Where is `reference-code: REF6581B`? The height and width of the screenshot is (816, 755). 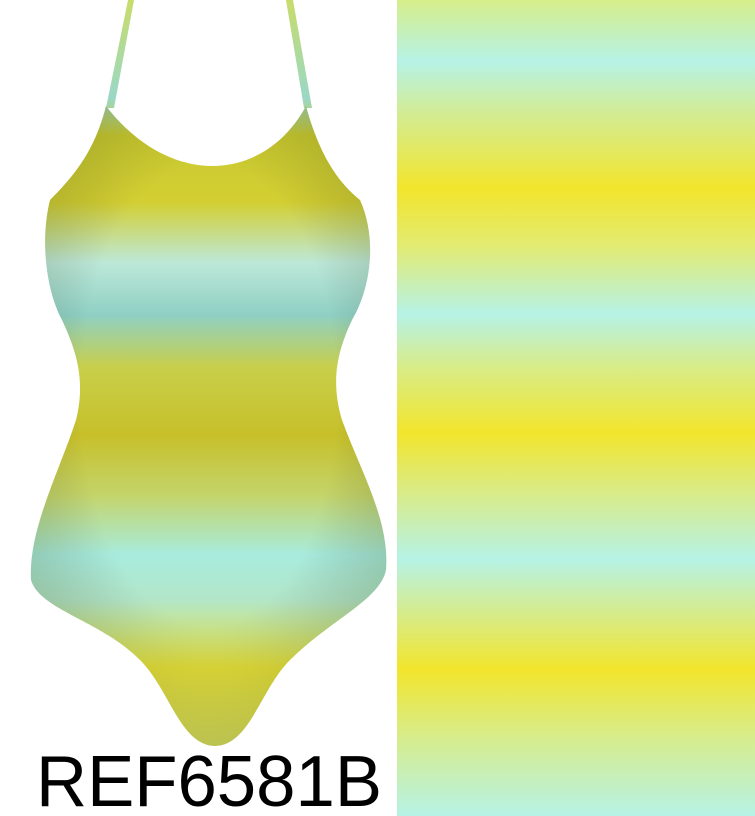
reference-code: REF6581B is located at coordinates (209, 779).